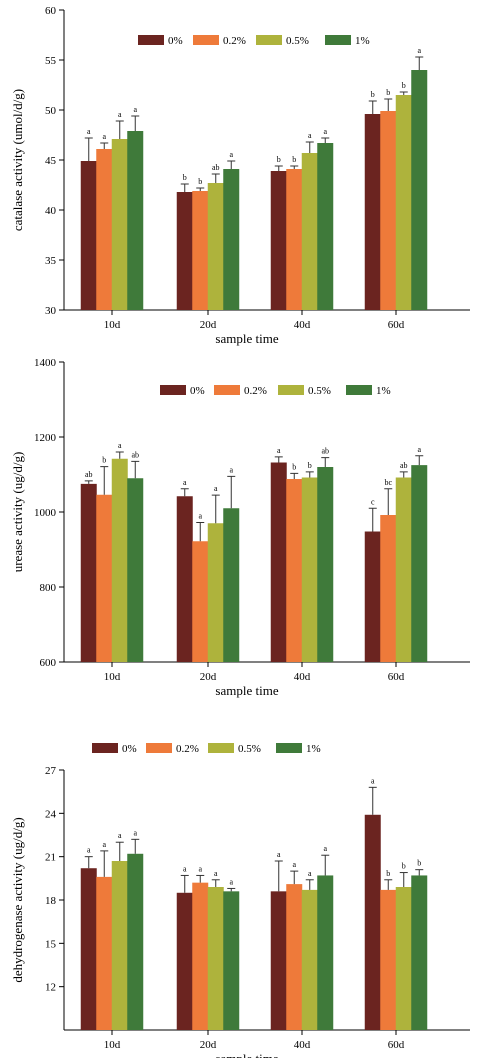  What do you see at coordinates (51, 771) in the screenshot?
I see `y-tick-label: 27` at bounding box center [51, 771].